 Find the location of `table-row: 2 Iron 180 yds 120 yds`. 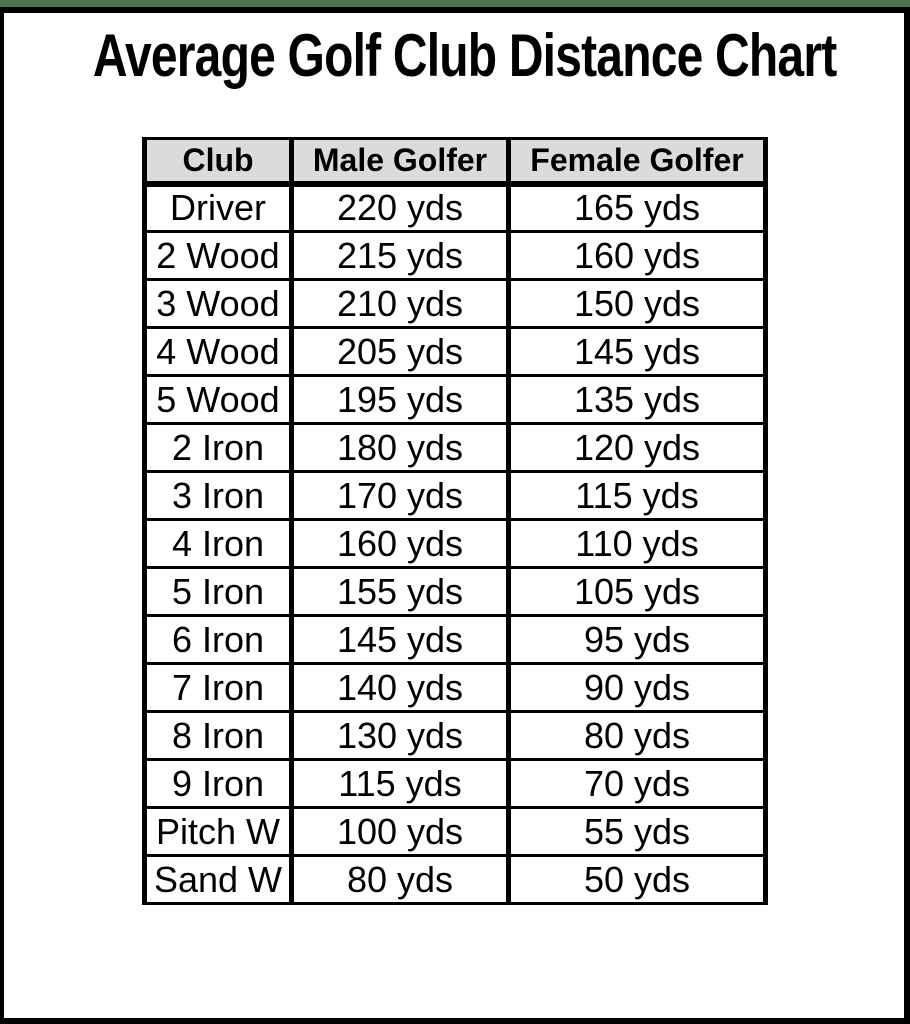

table-row: 2 Iron 180 yds 120 yds is located at coordinates (455, 447).